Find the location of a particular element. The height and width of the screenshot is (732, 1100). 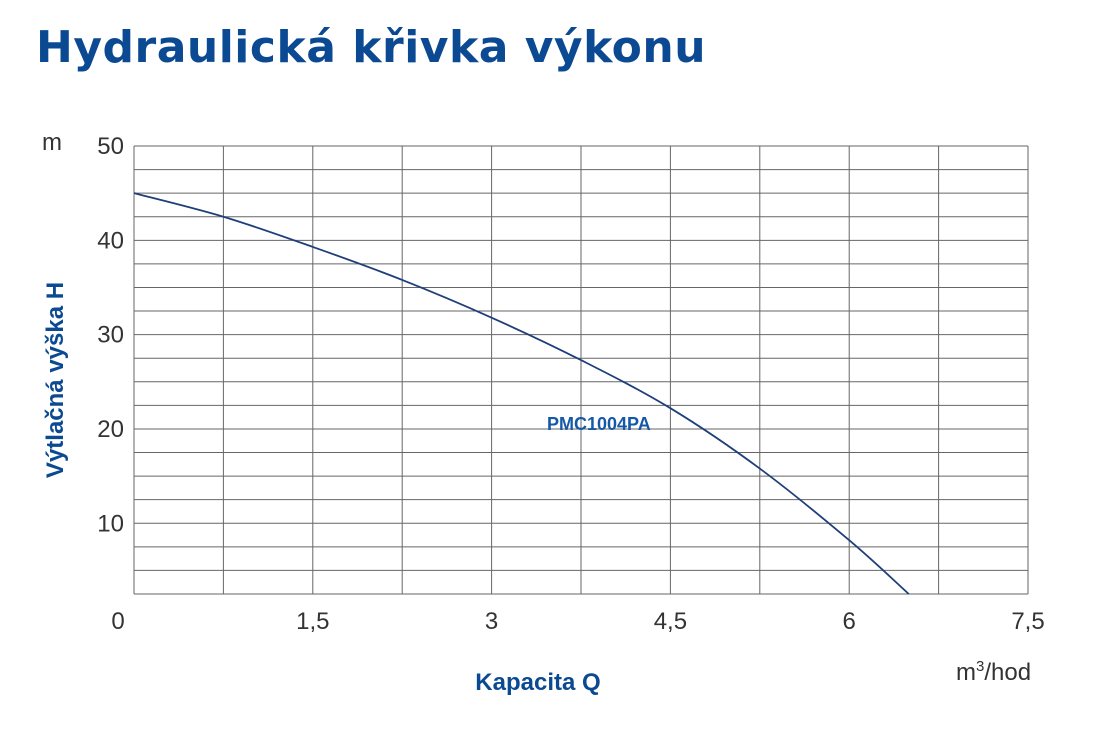

x-unit-rest: /hod is located at coordinates (1007, 672).